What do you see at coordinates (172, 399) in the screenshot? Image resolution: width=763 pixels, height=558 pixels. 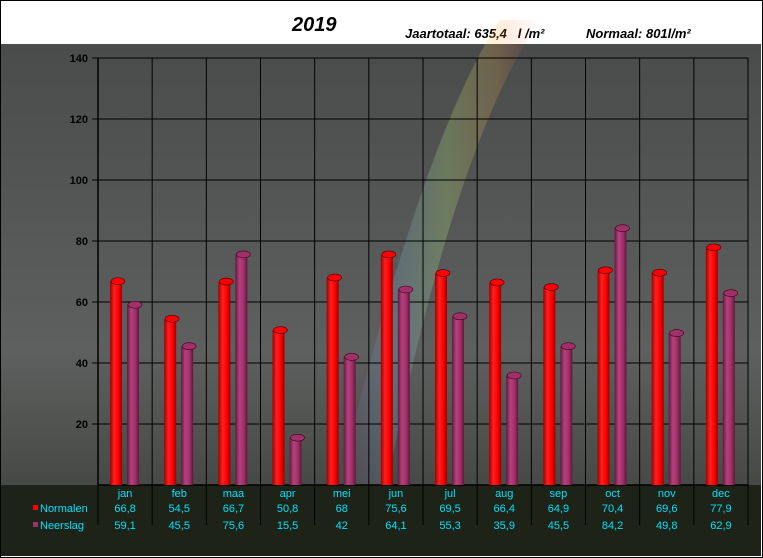 I see `bar-normalen-feb` at bounding box center [172, 399].